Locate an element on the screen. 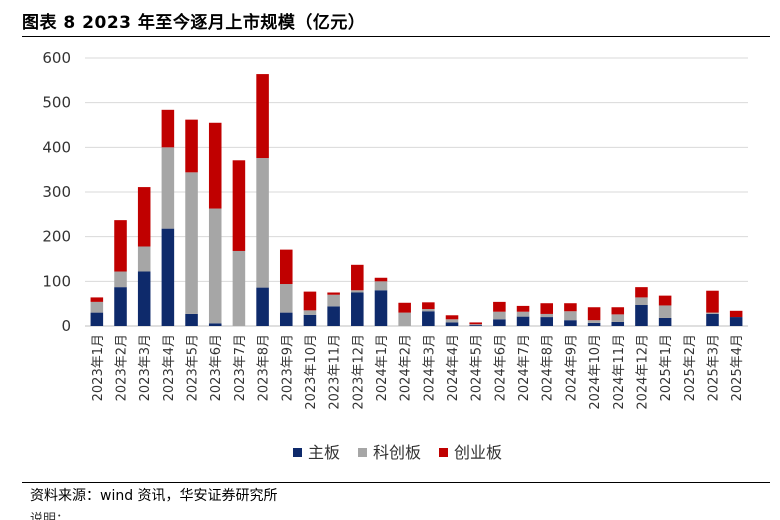 The width and height of the screenshot is (780, 520). x-tick-label: 2023年7月 is located at coordinates (240, 367).